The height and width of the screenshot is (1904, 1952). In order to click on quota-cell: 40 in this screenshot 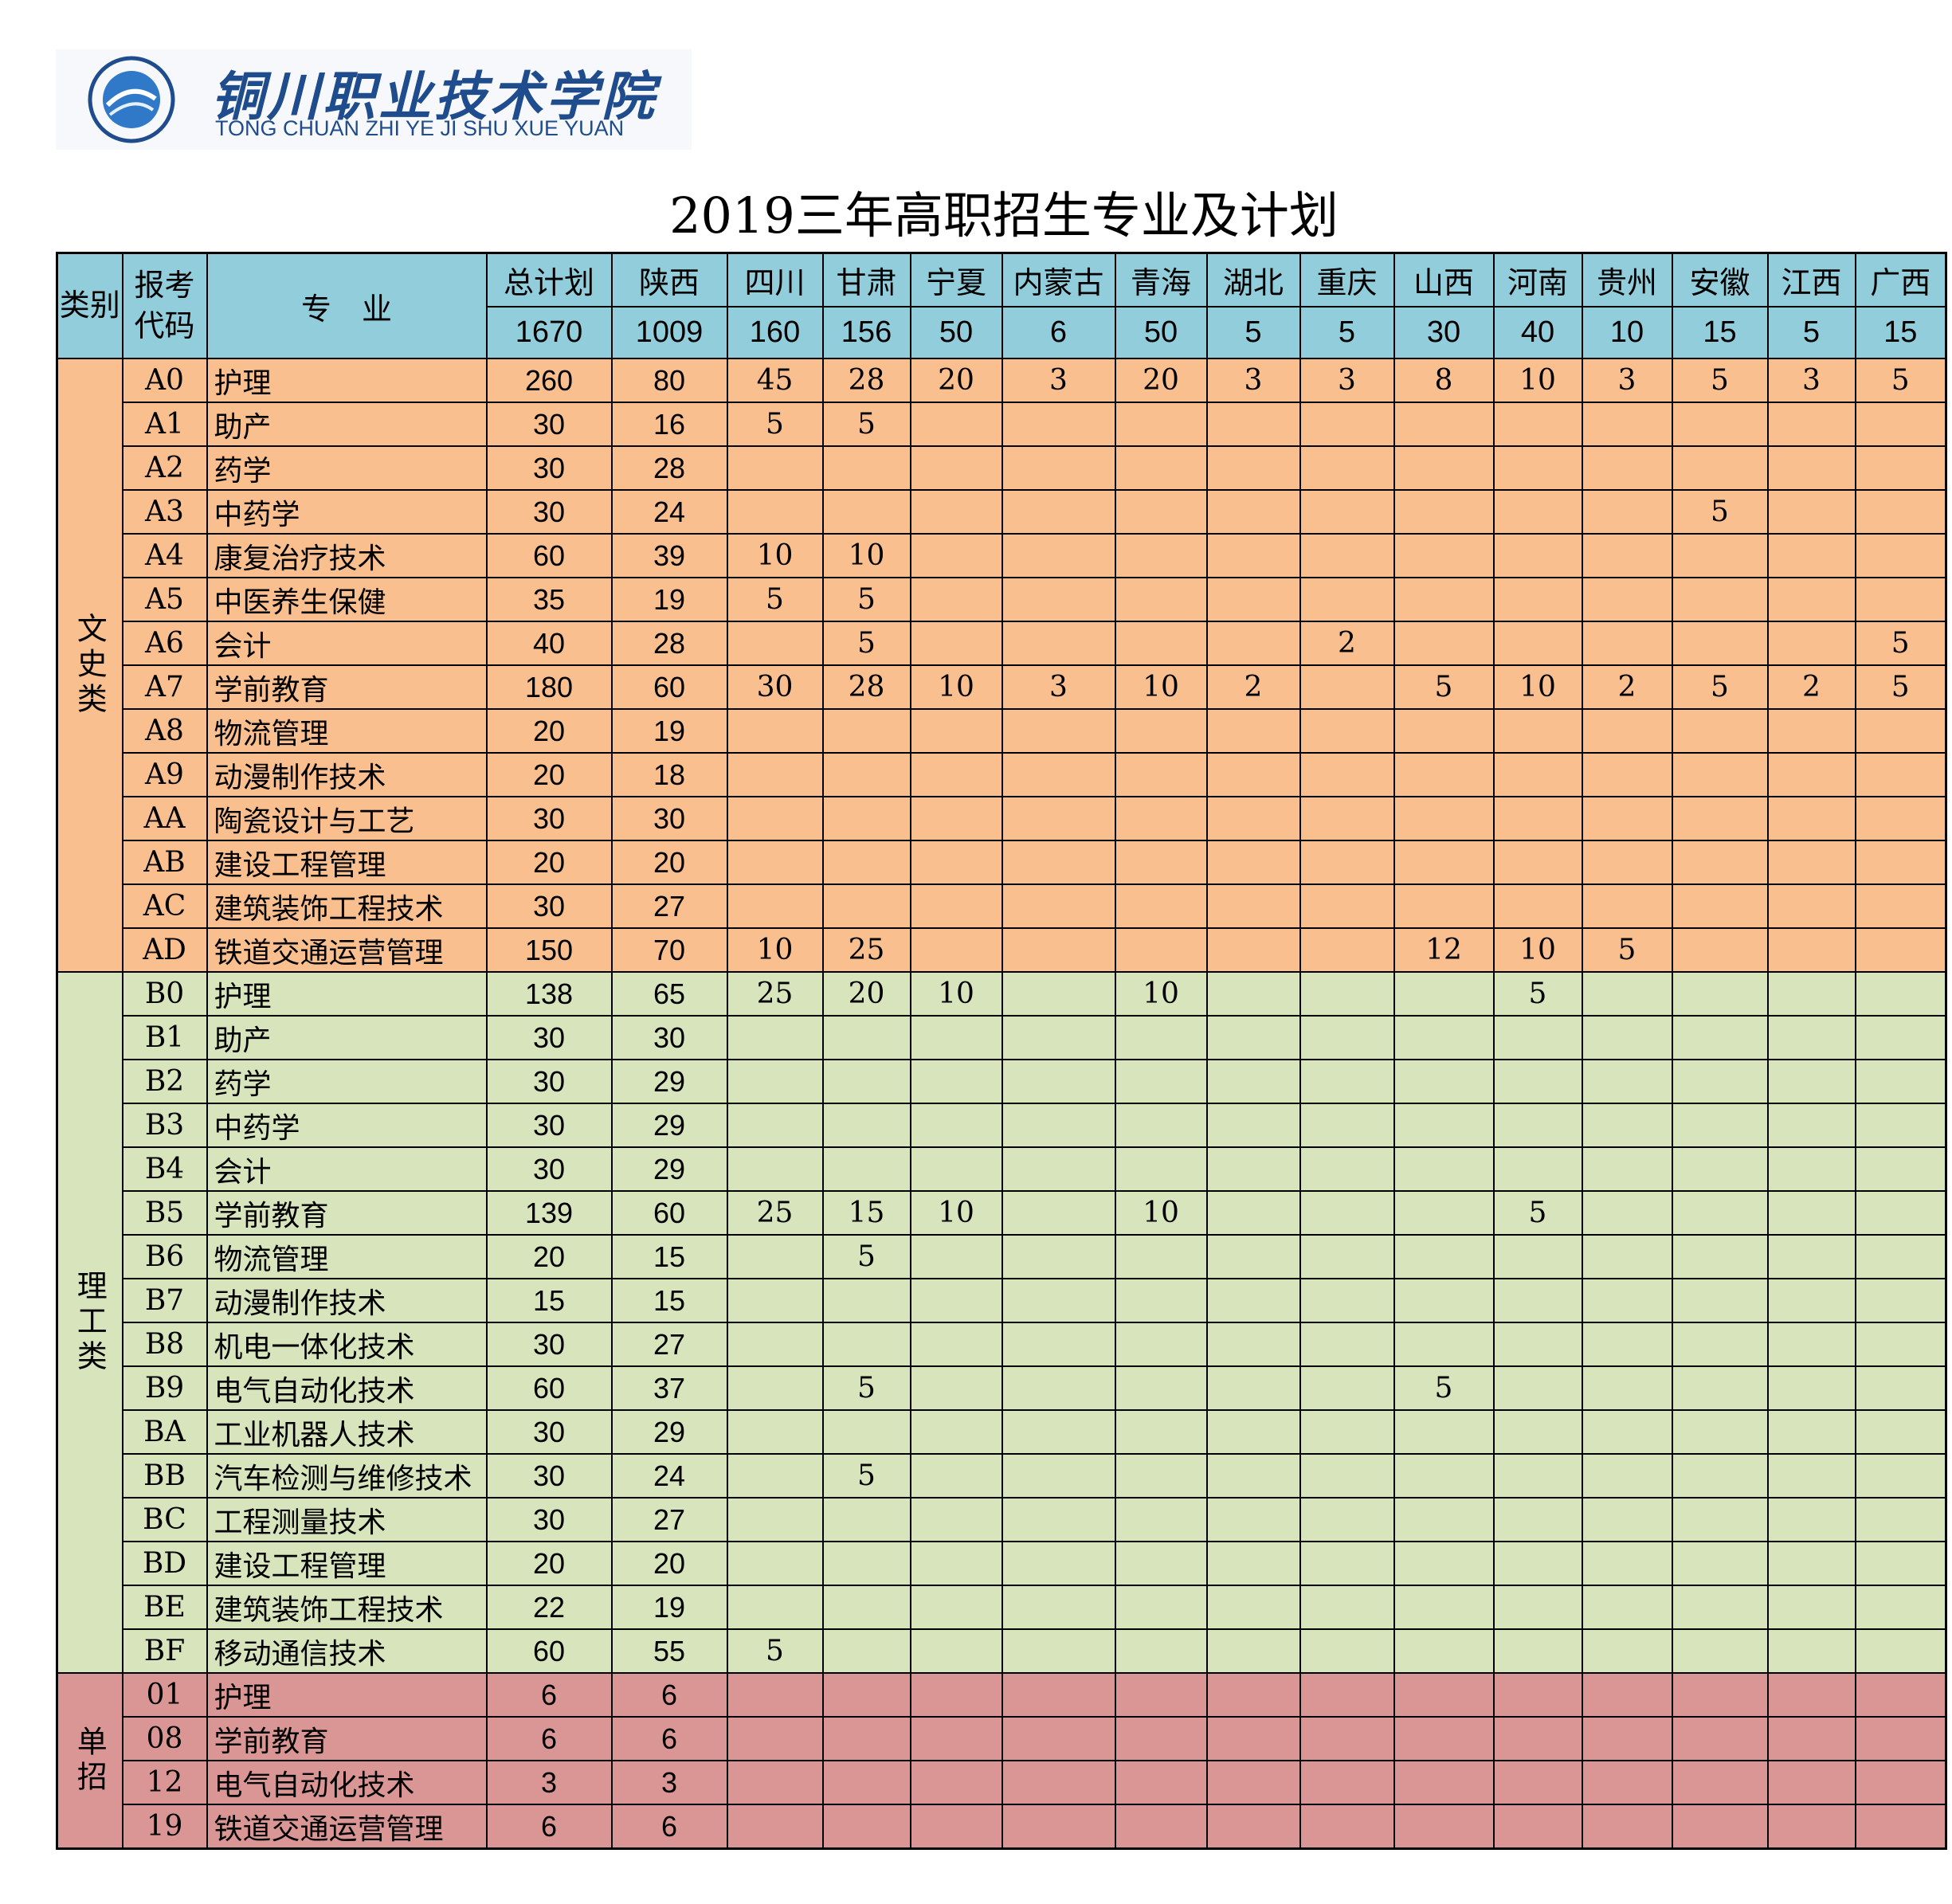, I will do `click(549, 643)`.